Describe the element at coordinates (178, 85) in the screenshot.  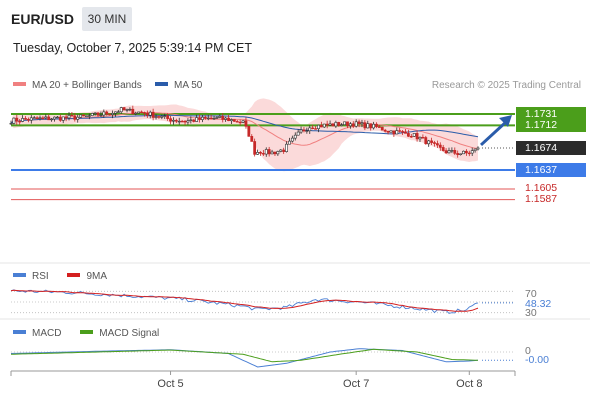
I see `legend-item-ma50: MA 50` at that location.